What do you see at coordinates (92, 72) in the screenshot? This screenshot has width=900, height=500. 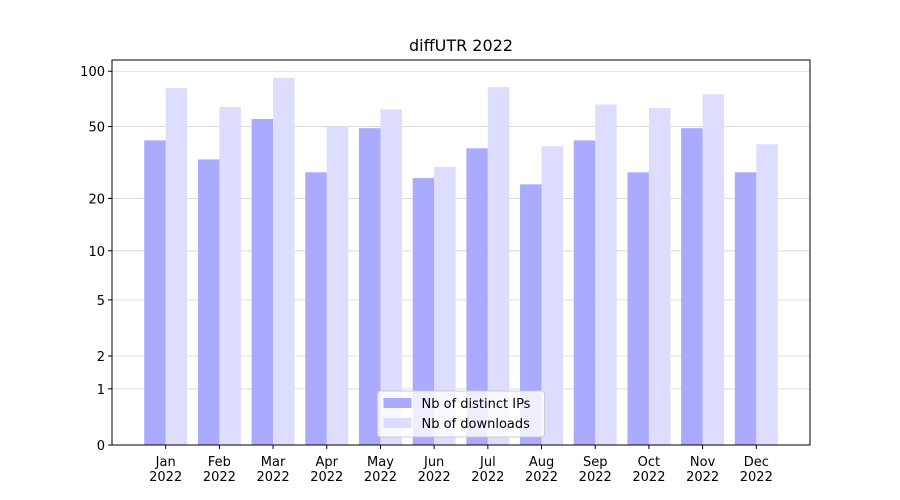 I see `y-tick-label: 100` at bounding box center [92, 72].